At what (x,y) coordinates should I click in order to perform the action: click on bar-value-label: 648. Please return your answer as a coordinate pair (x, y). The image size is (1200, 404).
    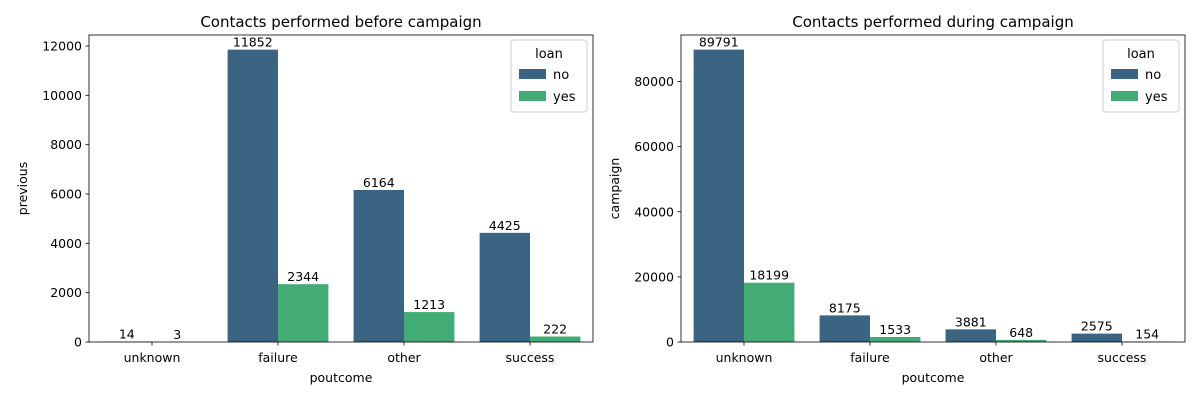
    Looking at the image, I should click on (1021, 332).